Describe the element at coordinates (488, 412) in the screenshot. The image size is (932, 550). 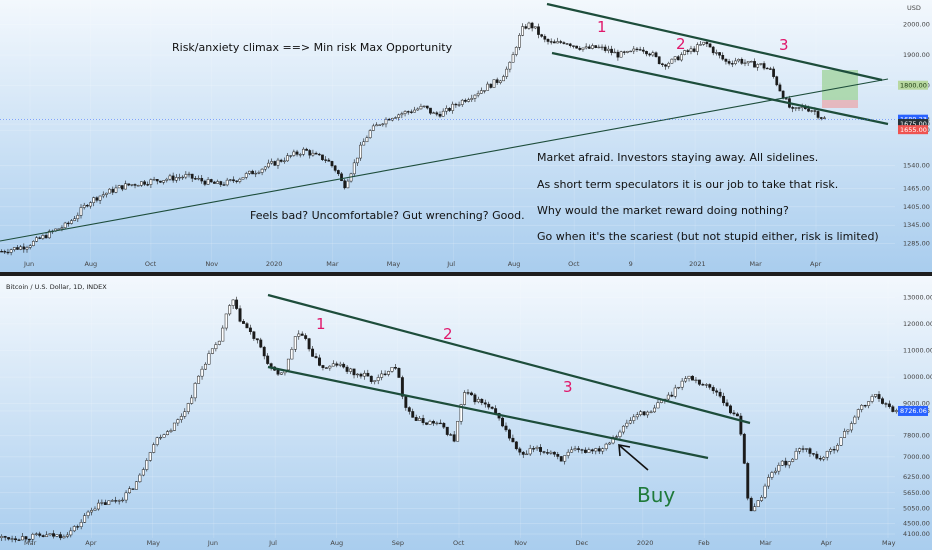
I see `btc-channel-lower-line` at that location.